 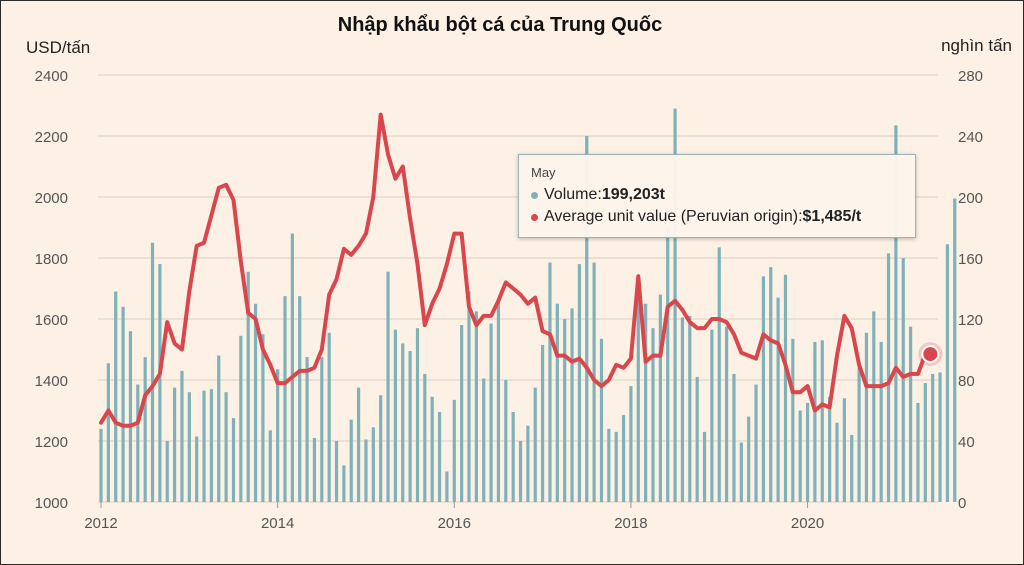 I want to click on right-tick-label: 200, so click(x=970, y=198).